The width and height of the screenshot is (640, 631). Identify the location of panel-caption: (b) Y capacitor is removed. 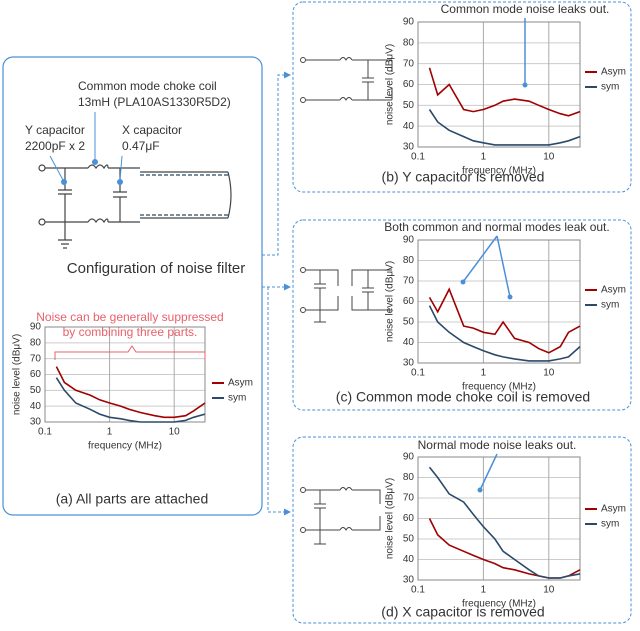
(463, 177).